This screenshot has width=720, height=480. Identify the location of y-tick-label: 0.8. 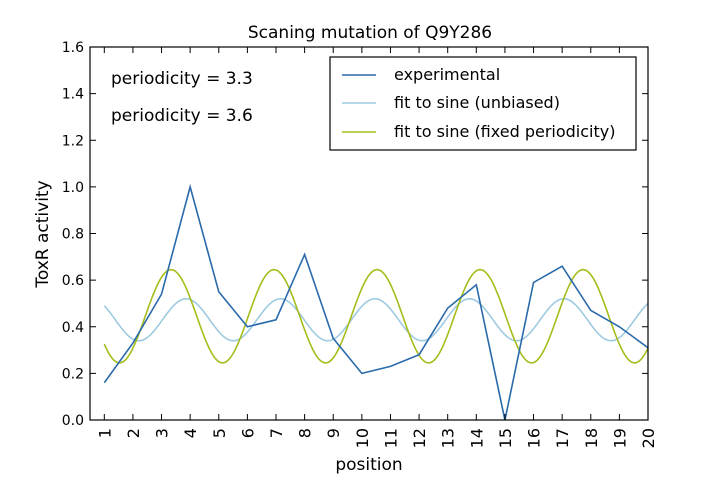
(73, 235).